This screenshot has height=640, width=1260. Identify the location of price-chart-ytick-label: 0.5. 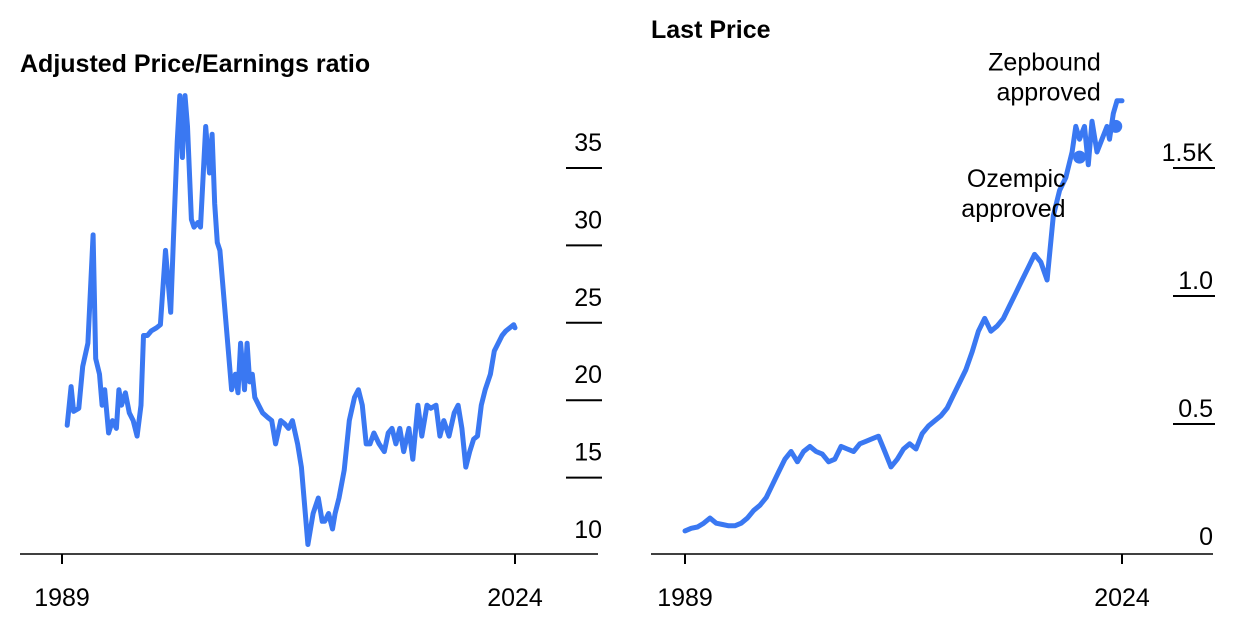
(1195, 409).